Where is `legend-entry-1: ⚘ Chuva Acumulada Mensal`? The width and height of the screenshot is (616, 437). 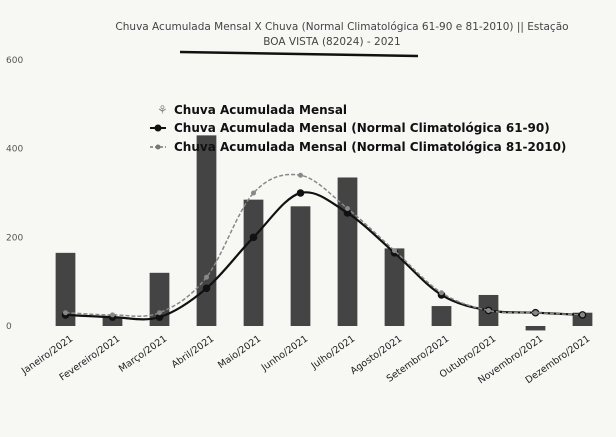 legend-entry-1: ⚘ Chuva Acumulada Mensal is located at coordinates (252, 110).